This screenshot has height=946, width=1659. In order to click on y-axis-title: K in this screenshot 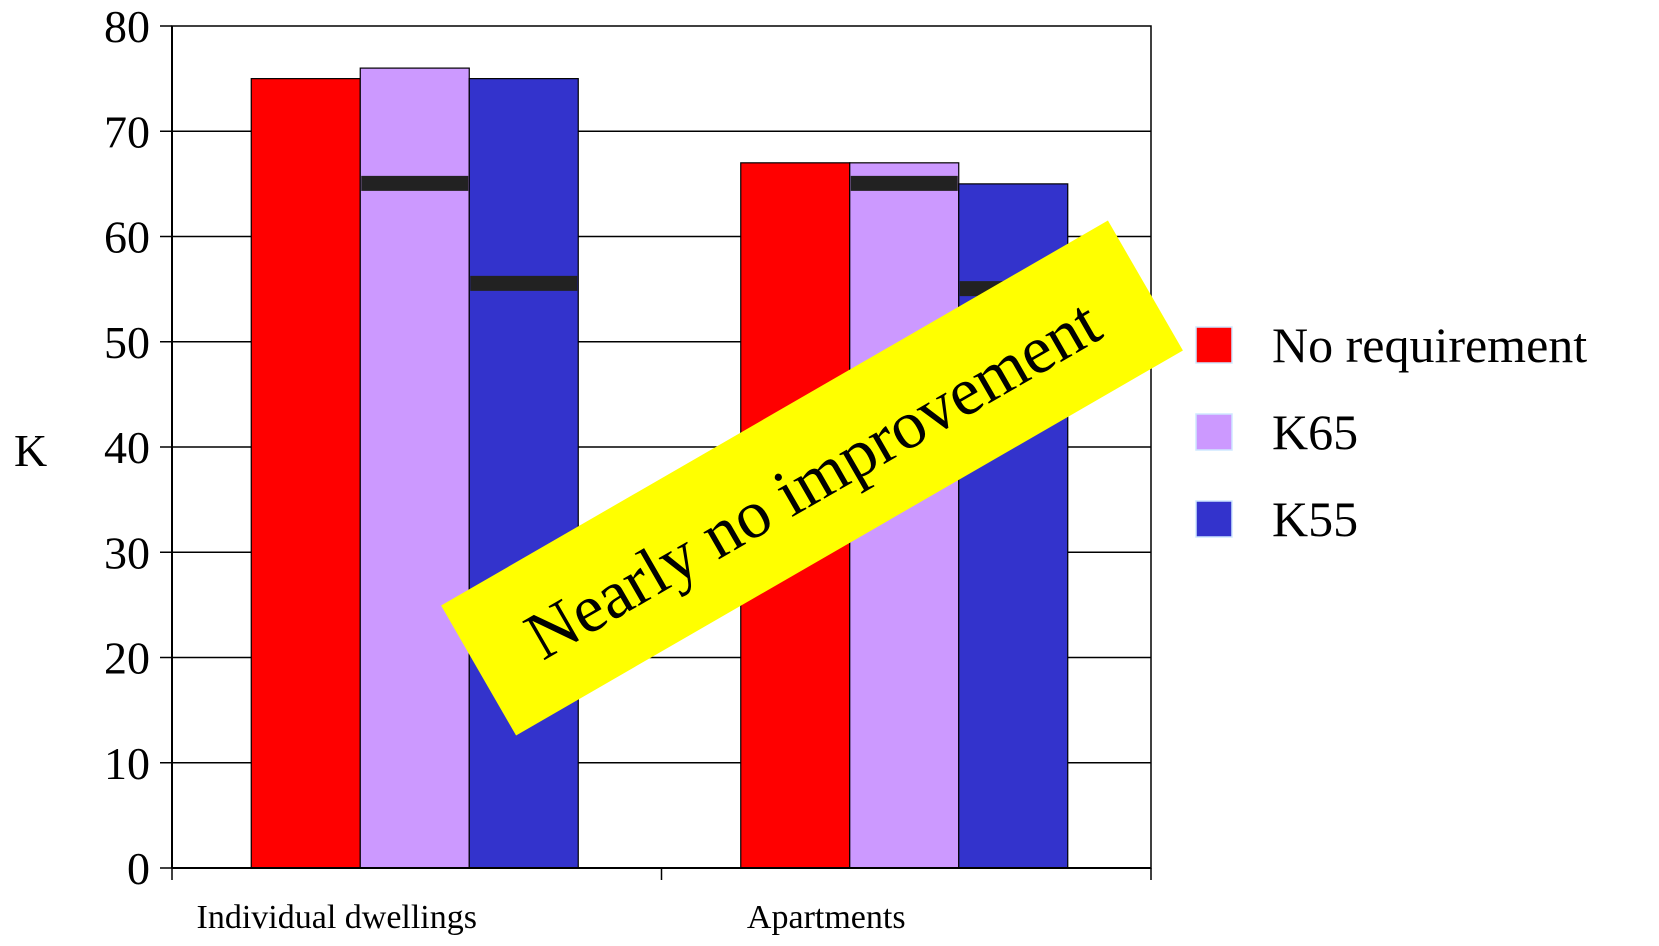, I will do `click(30, 450)`.